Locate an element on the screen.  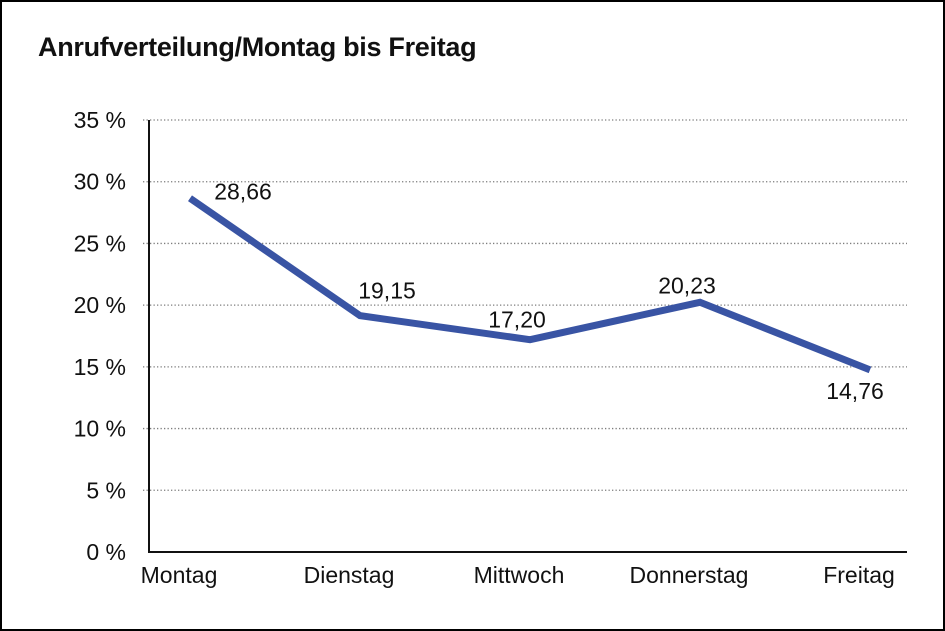
y-tick-label: 10 % is located at coordinates (100, 429).